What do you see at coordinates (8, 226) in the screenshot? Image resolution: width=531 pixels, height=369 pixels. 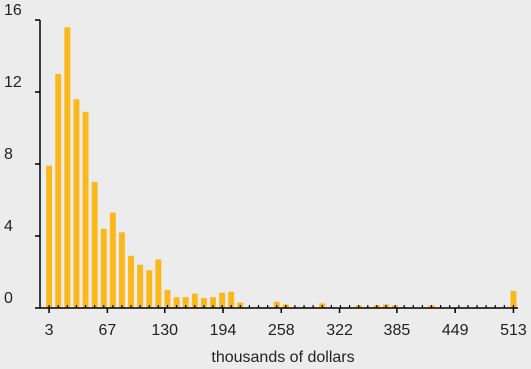 I see `y-tick-label: 4` at bounding box center [8, 226].